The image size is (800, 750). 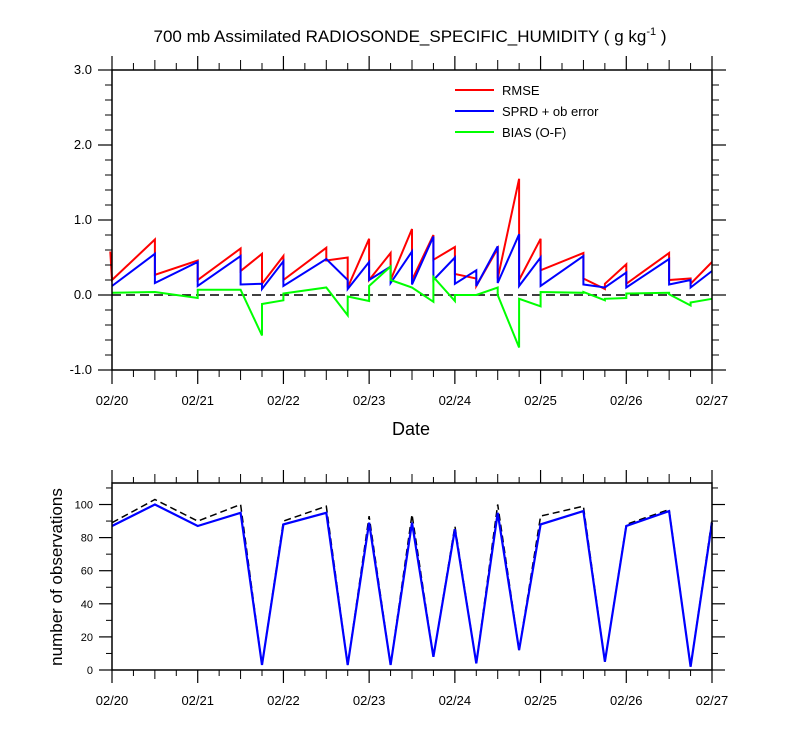 What do you see at coordinates (497, 90) in the screenshot?
I see `legend-item-rmse: RMSE` at bounding box center [497, 90].